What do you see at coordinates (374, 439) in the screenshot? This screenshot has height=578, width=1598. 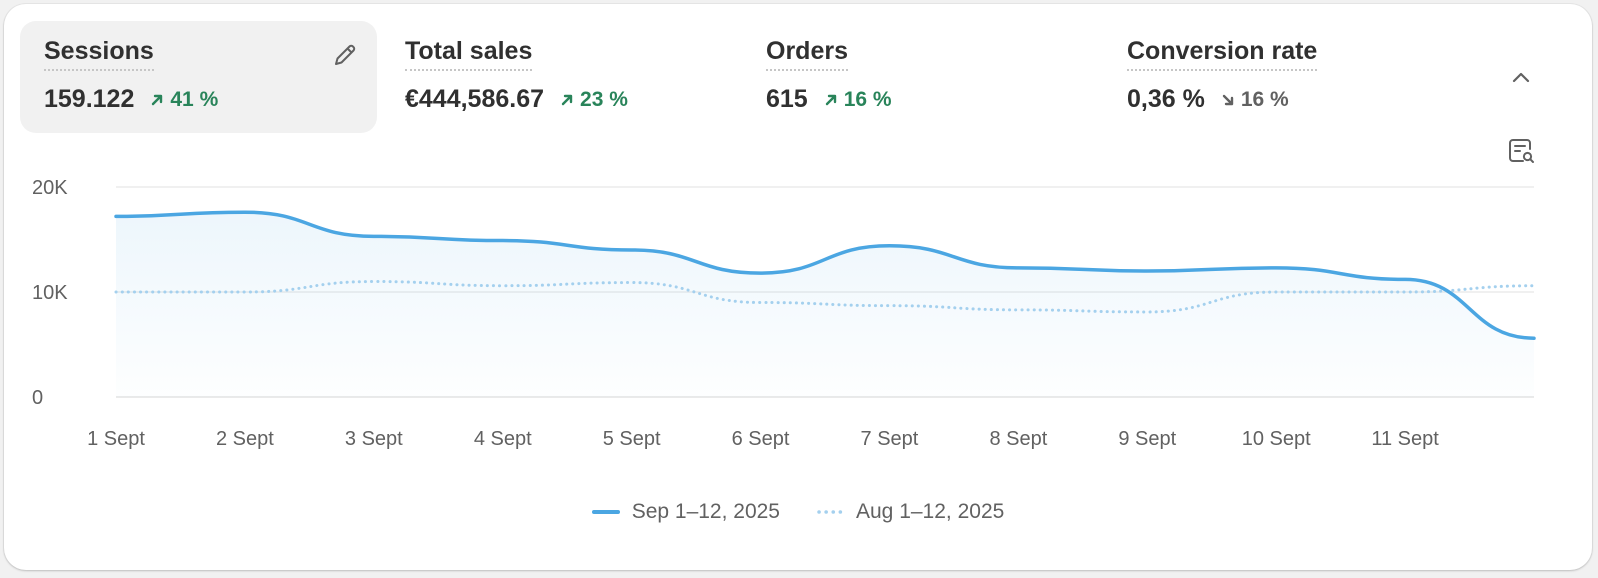 I see `x-tick-label: 3 Sept` at bounding box center [374, 439].